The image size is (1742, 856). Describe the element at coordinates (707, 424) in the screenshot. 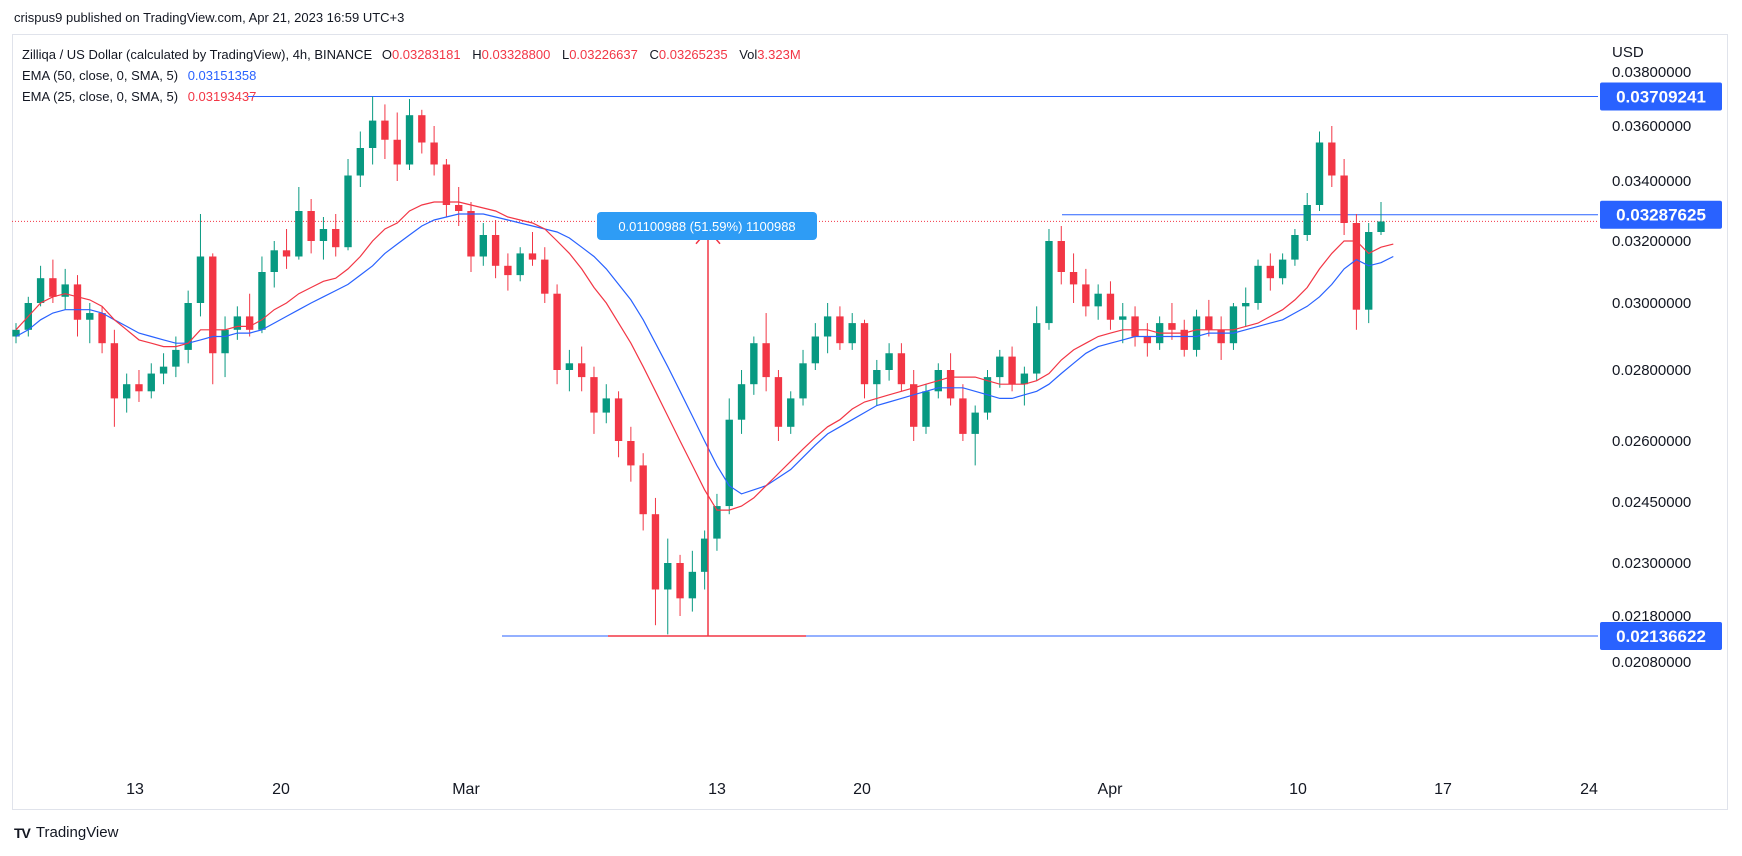

I see `measure-layer: 0.01100988 (51.59%) 1100988` at that location.